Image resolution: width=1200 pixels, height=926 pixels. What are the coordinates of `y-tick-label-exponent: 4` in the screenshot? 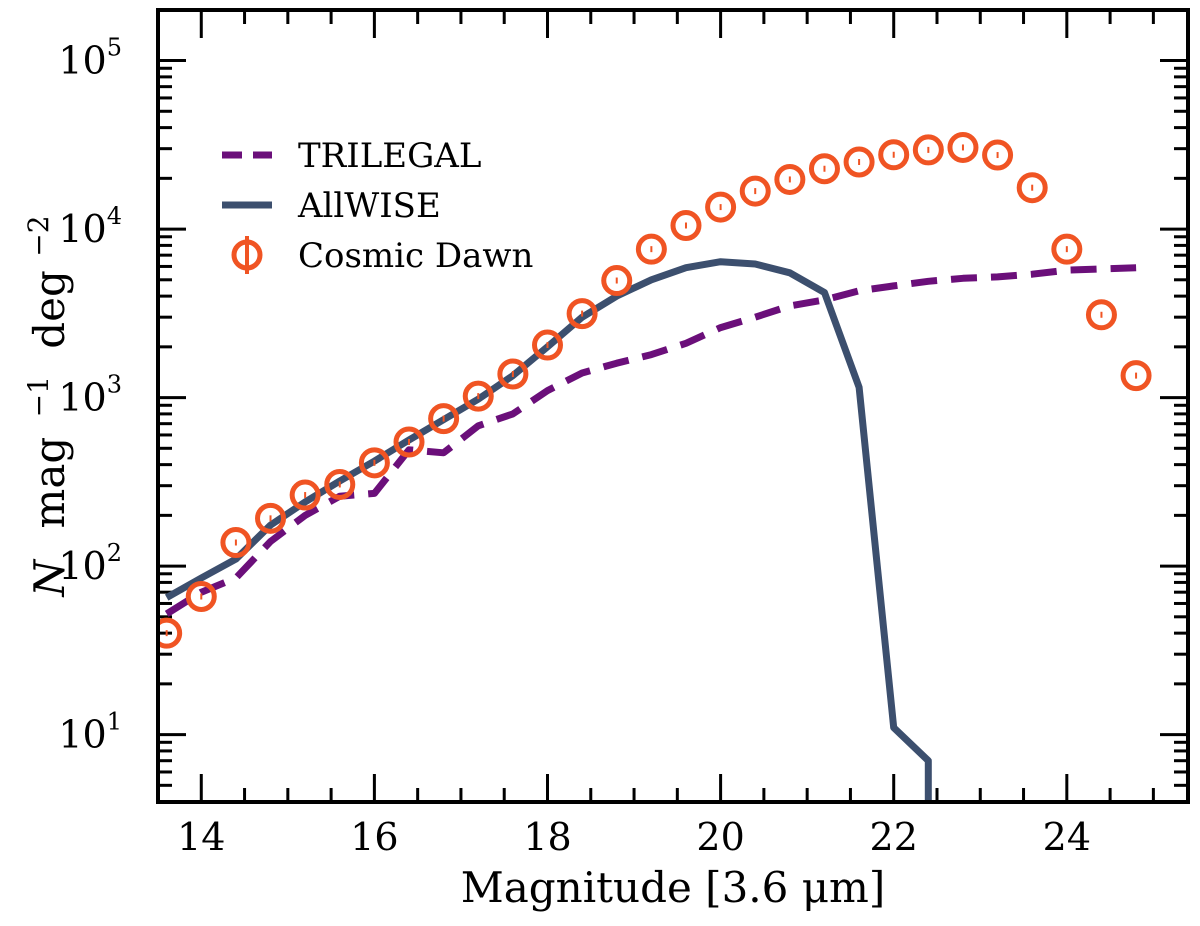 It's located at (114, 216).